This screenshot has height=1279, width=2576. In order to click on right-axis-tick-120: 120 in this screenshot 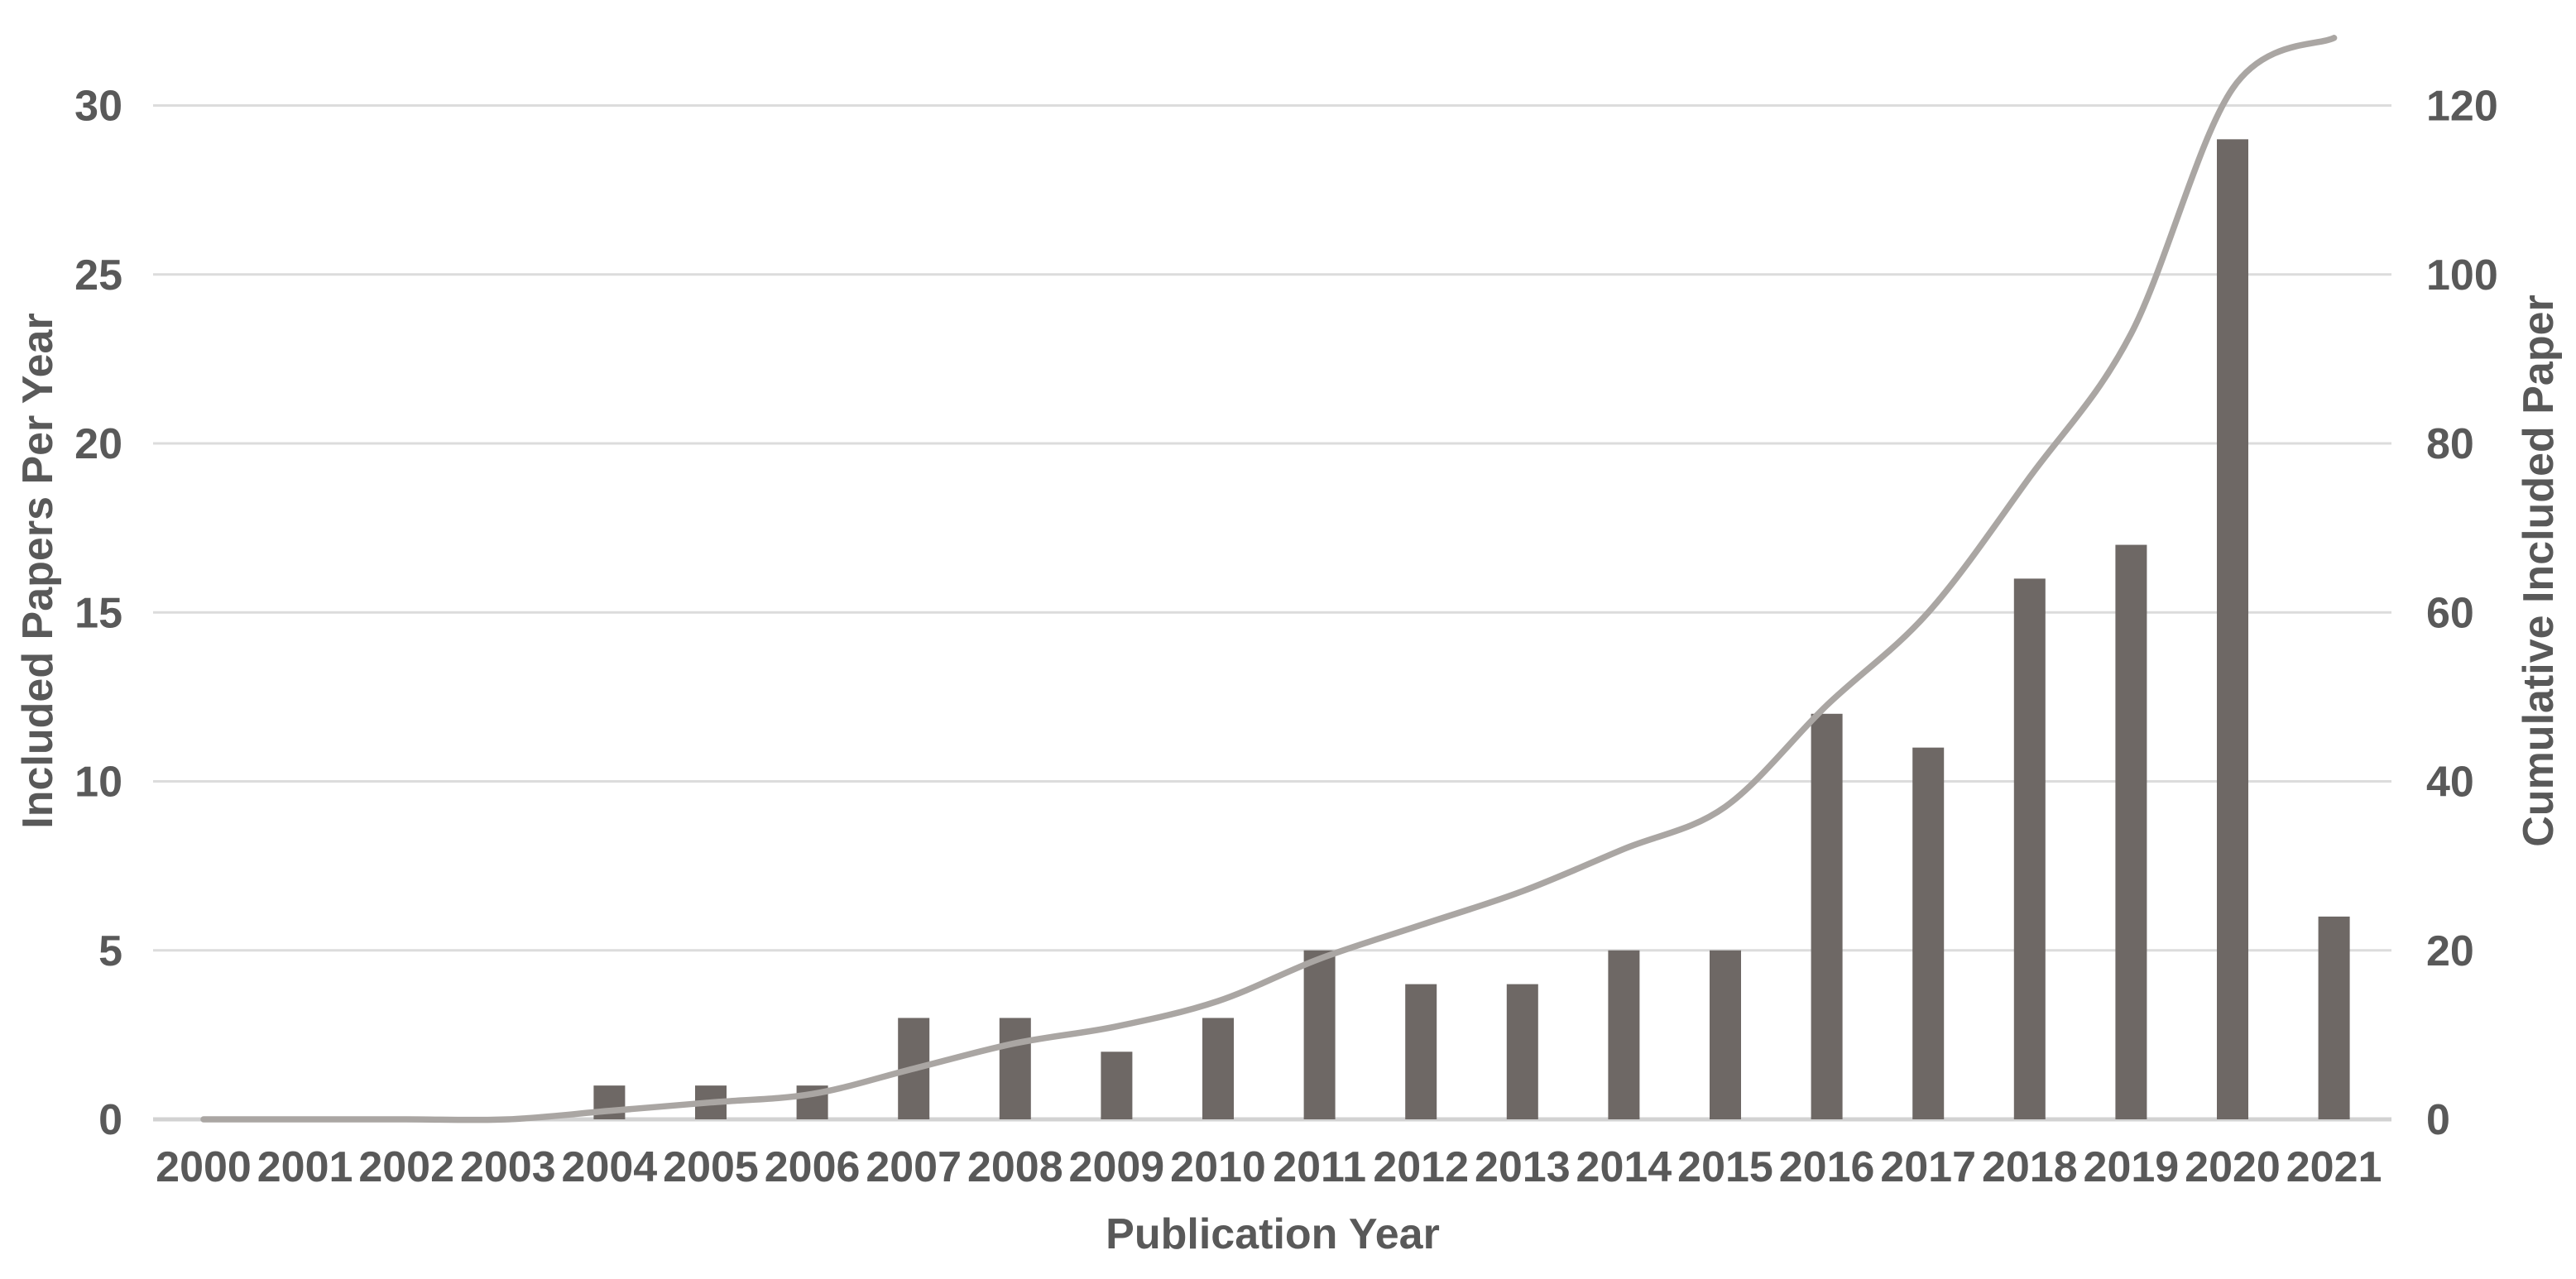, I will do `click(2462, 107)`.